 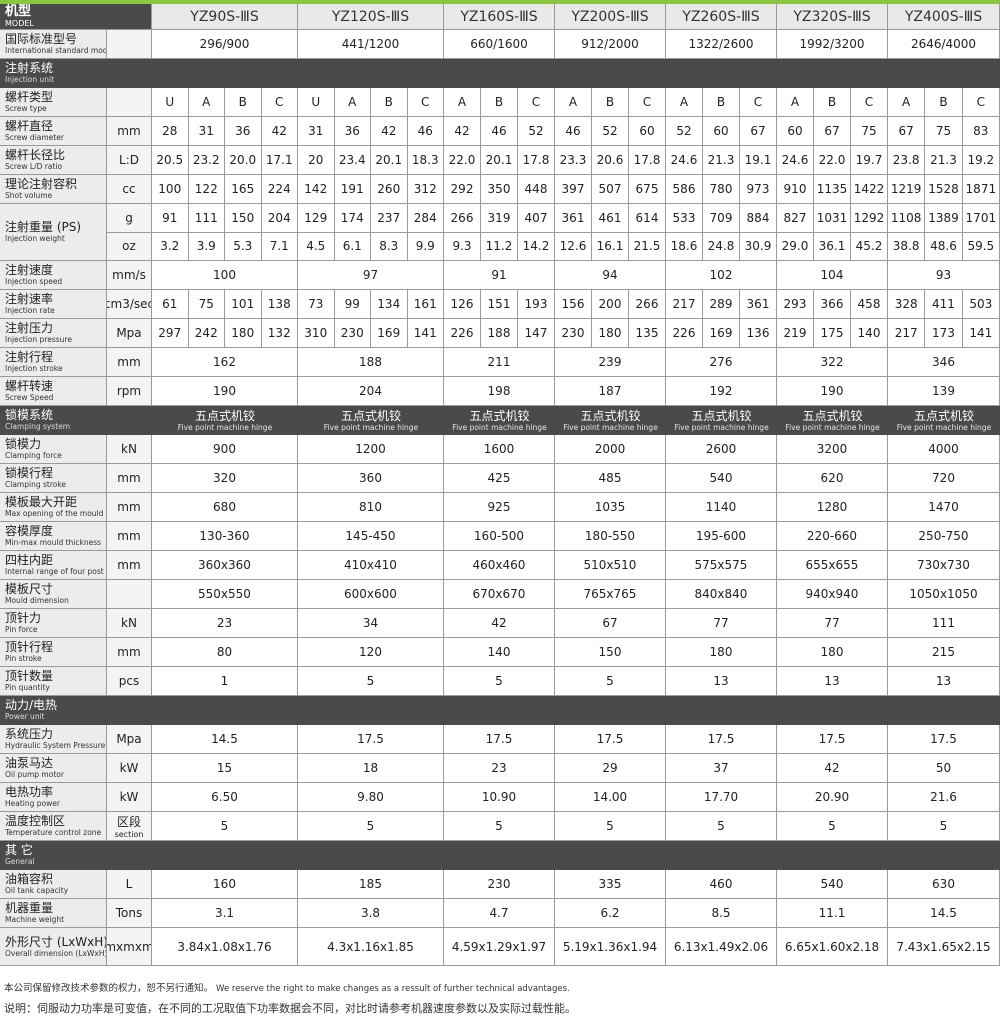 I want to click on value-cell: 5.3, so click(x=243, y=246).